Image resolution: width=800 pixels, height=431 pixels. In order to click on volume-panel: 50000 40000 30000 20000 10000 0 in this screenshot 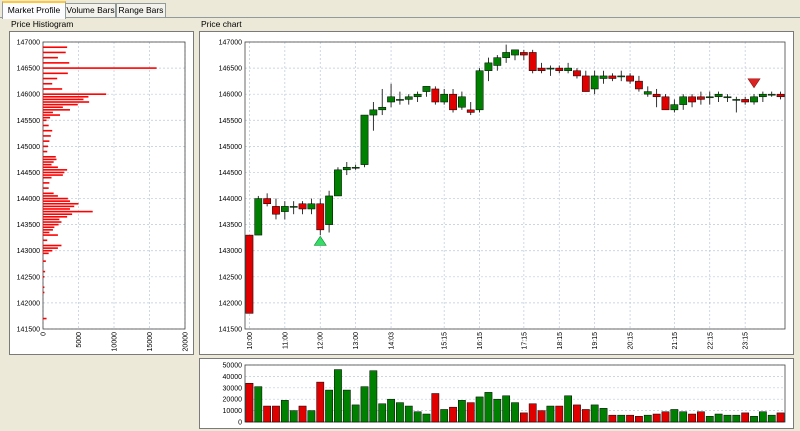, I will do `click(496, 393)`.